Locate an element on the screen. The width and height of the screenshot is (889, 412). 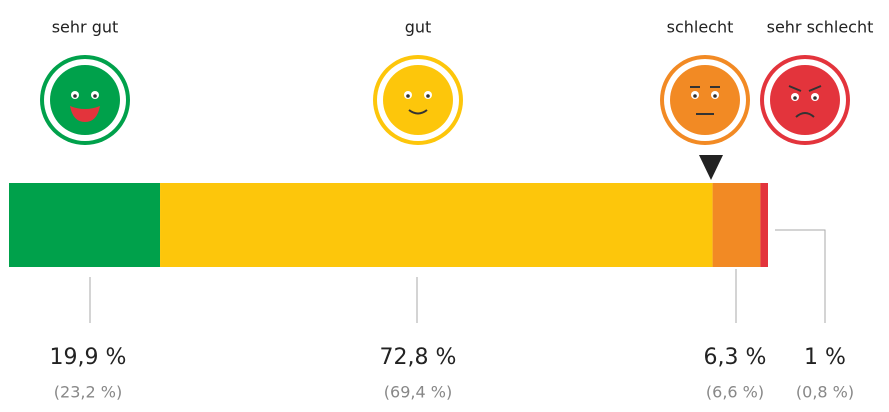
comparison-label: (23,2 %) is located at coordinates (88, 392).